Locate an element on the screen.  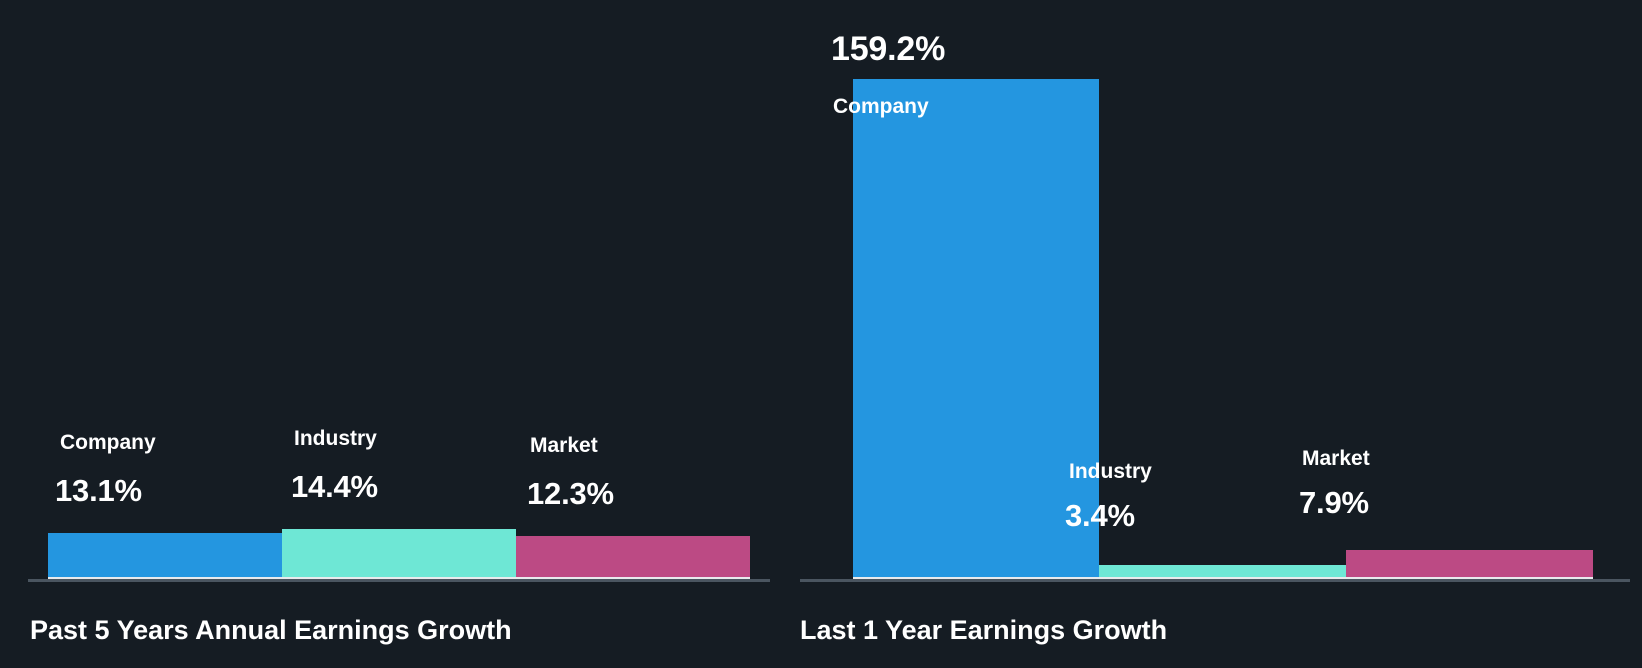
value-company-left: 13.1% is located at coordinates (98, 490).